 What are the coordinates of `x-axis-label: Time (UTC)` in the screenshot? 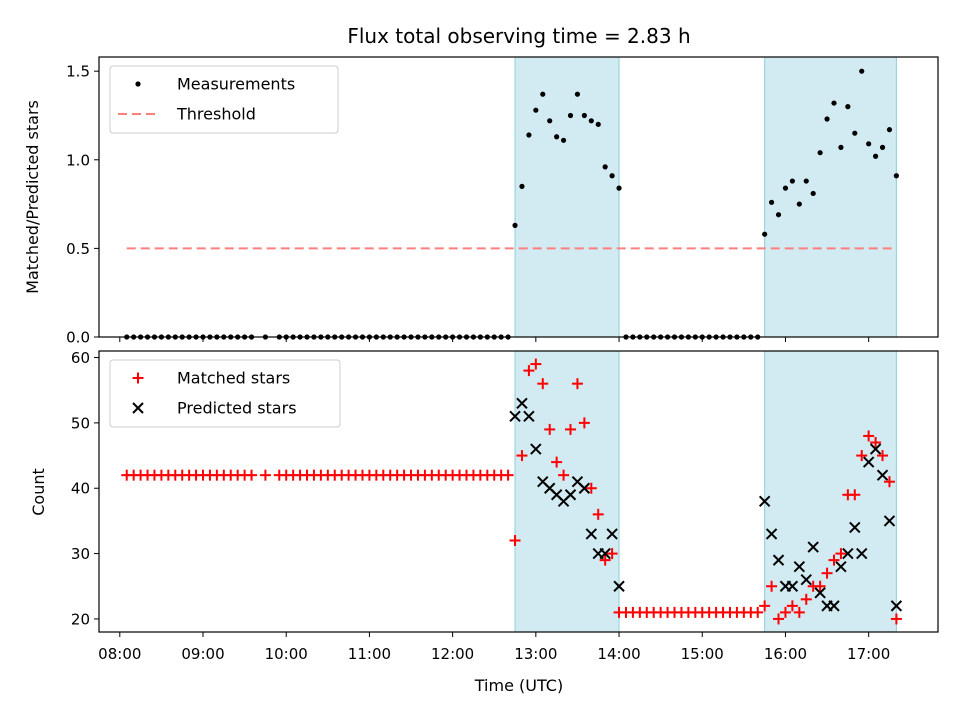 It's located at (518, 685).